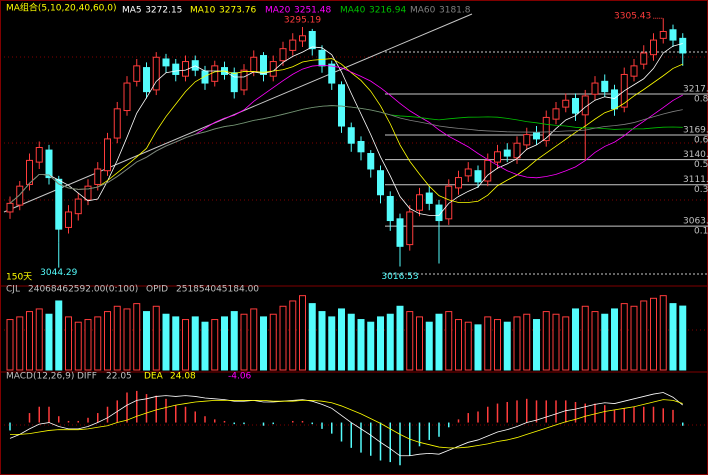  Describe the element at coordinates (154, 377) in the screenshot. I see `dea-label: DEA` at that location.